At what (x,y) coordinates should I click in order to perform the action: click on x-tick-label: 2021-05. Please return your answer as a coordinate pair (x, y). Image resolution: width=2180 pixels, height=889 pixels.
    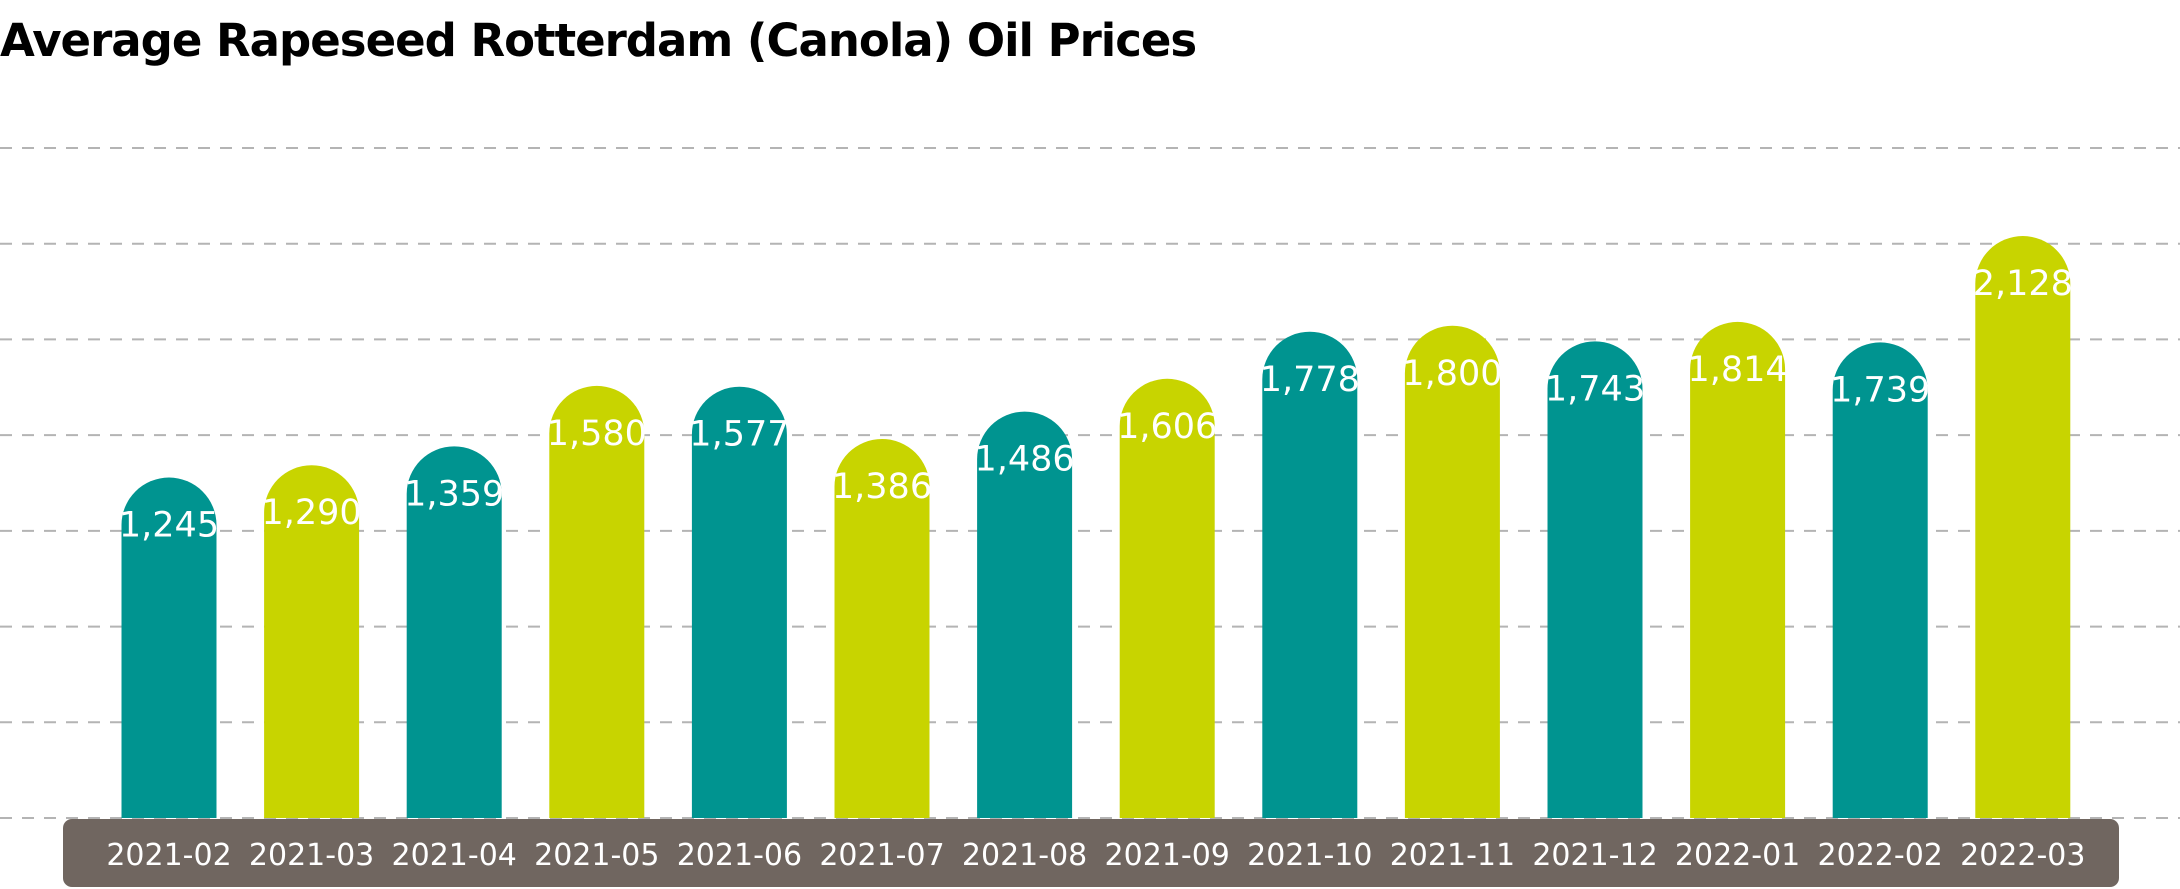
    Looking at the image, I should click on (596, 855).